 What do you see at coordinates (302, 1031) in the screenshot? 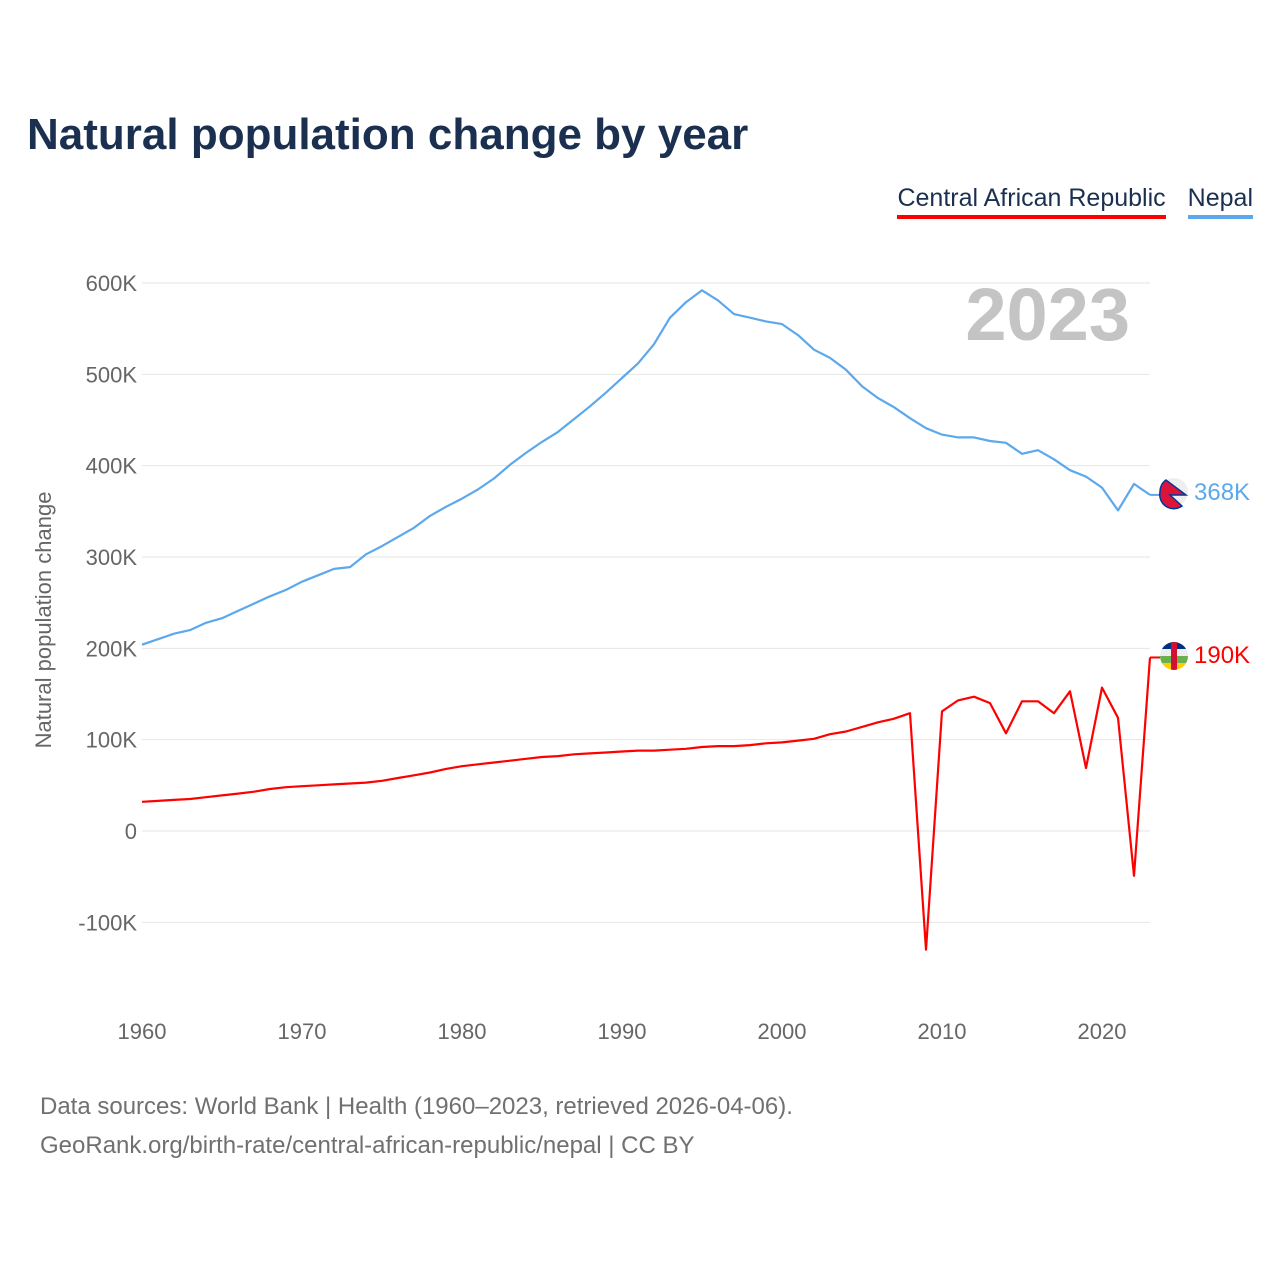
I see `x-tick-label: 1970` at bounding box center [302, 1031].